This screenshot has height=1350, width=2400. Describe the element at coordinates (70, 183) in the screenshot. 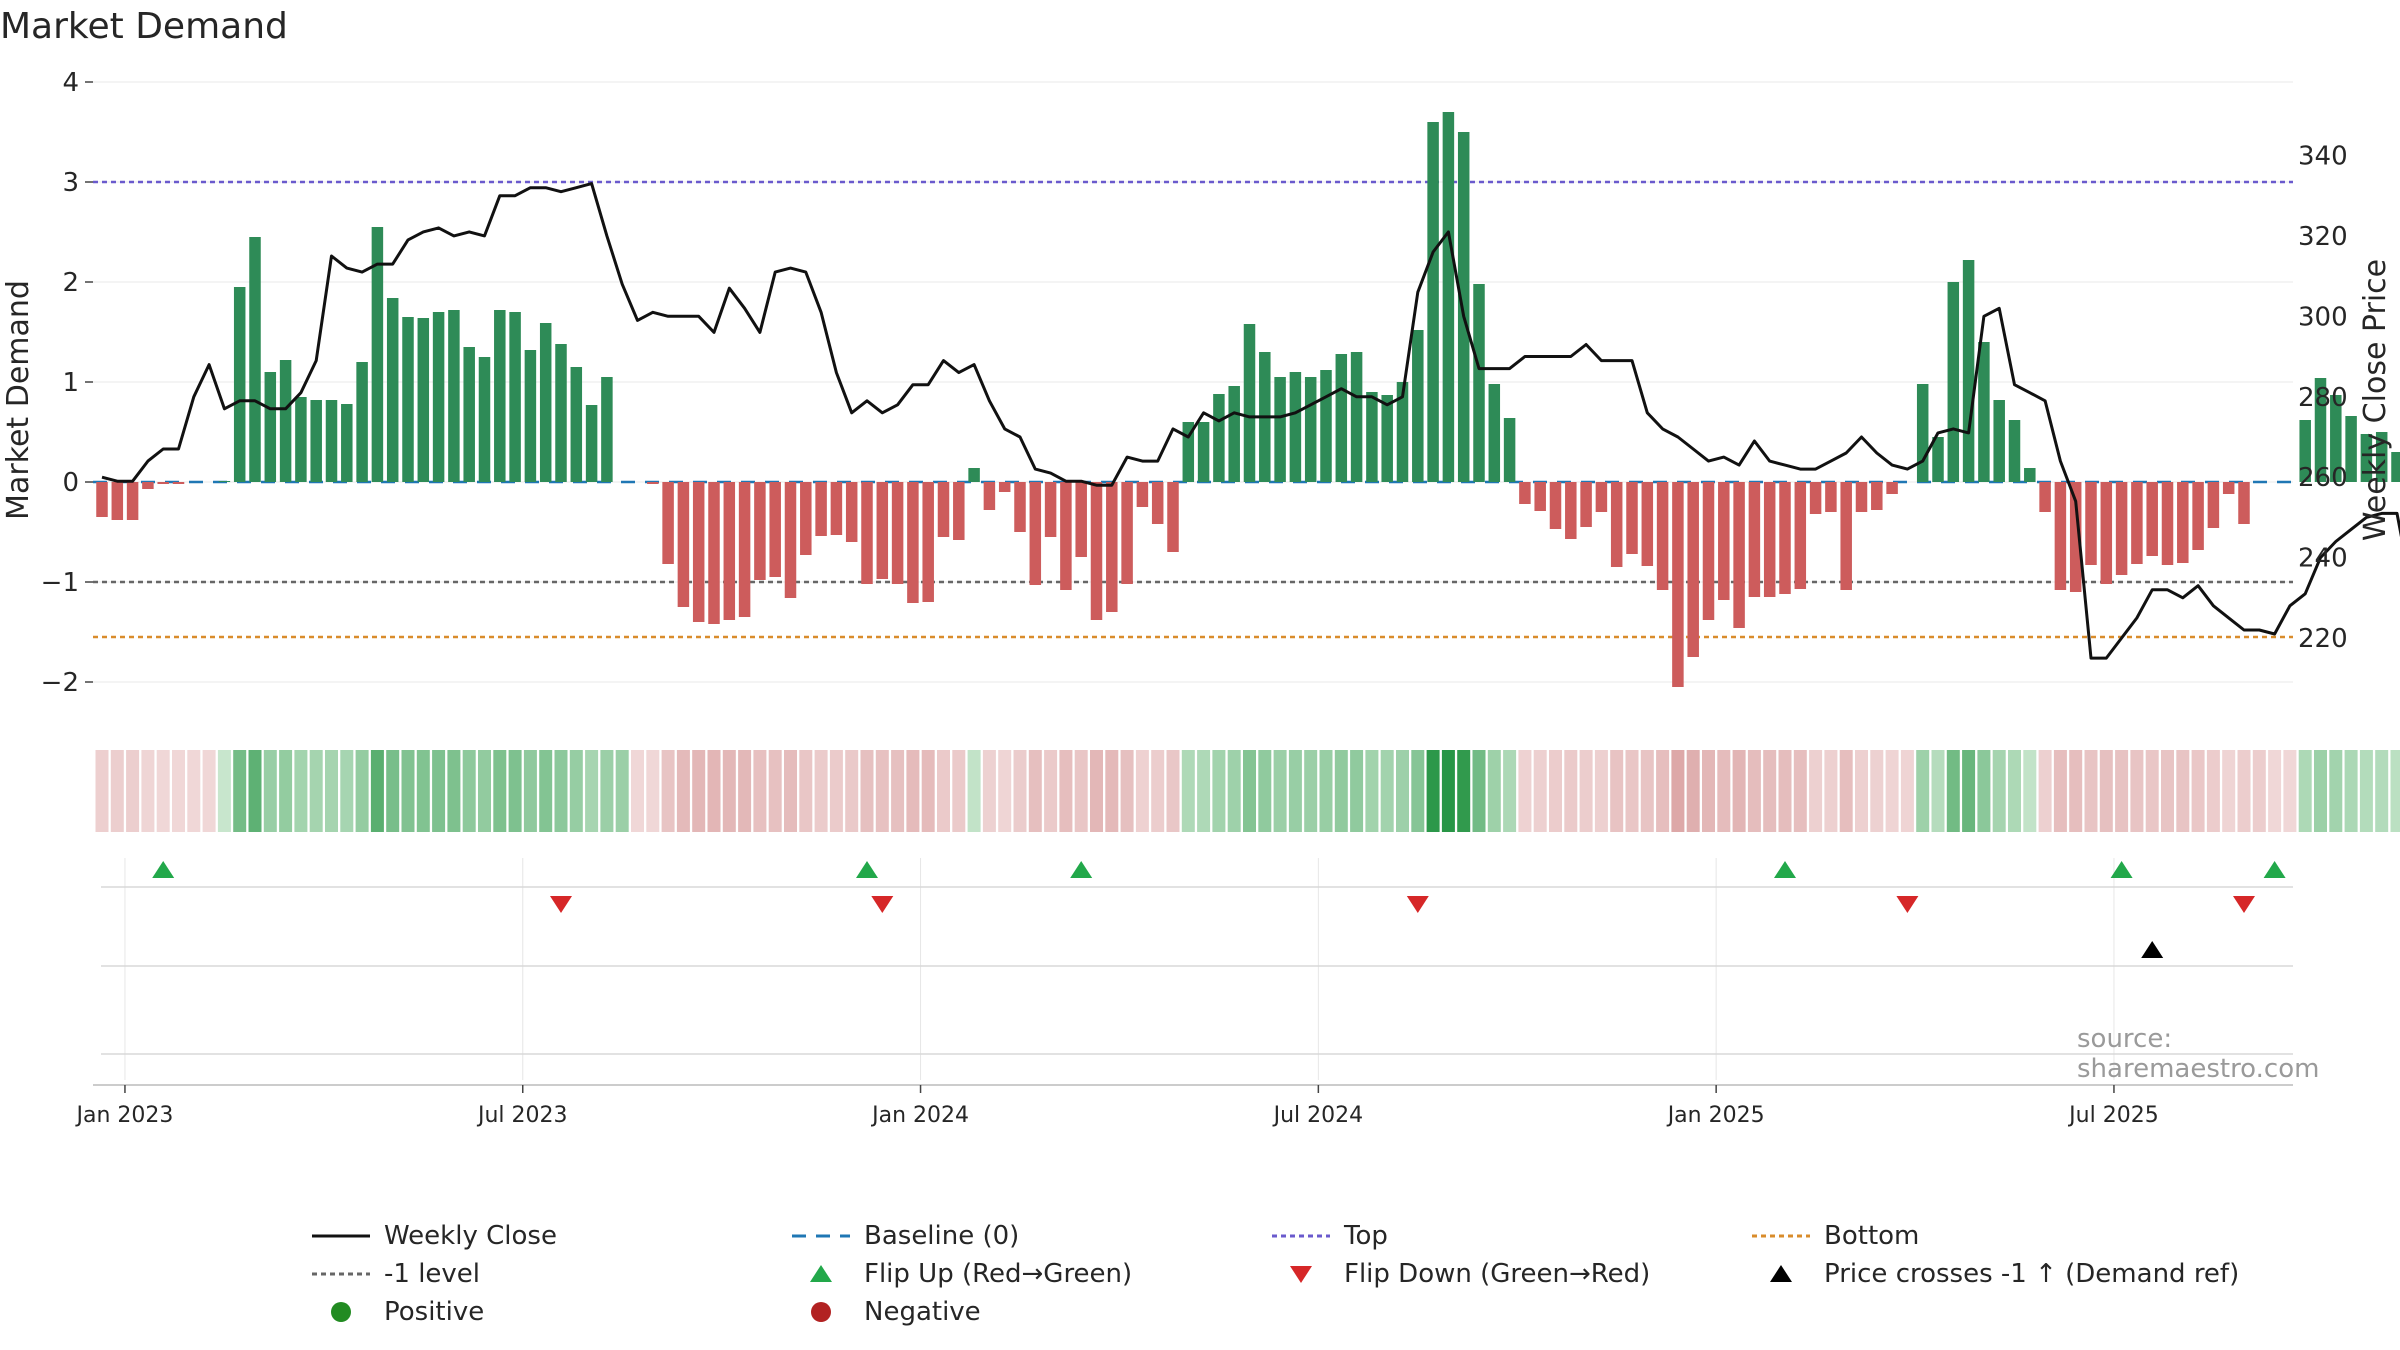

I see `left-tick-label: 3` at that location.